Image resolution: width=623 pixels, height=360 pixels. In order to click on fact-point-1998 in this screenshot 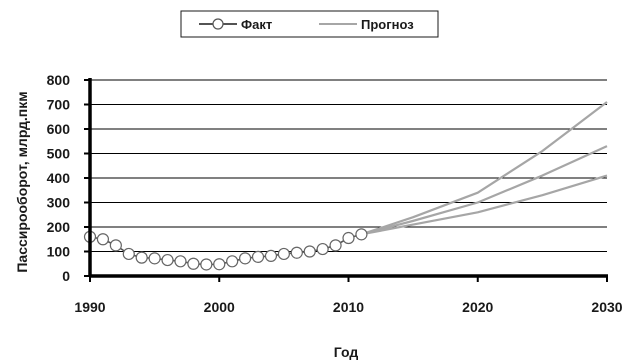, I will do `click(193, 263)`.